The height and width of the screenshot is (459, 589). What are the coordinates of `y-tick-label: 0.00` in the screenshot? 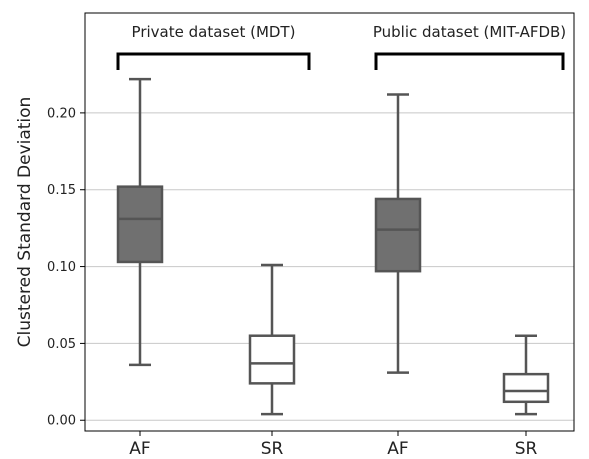 It's located at (61, 421).